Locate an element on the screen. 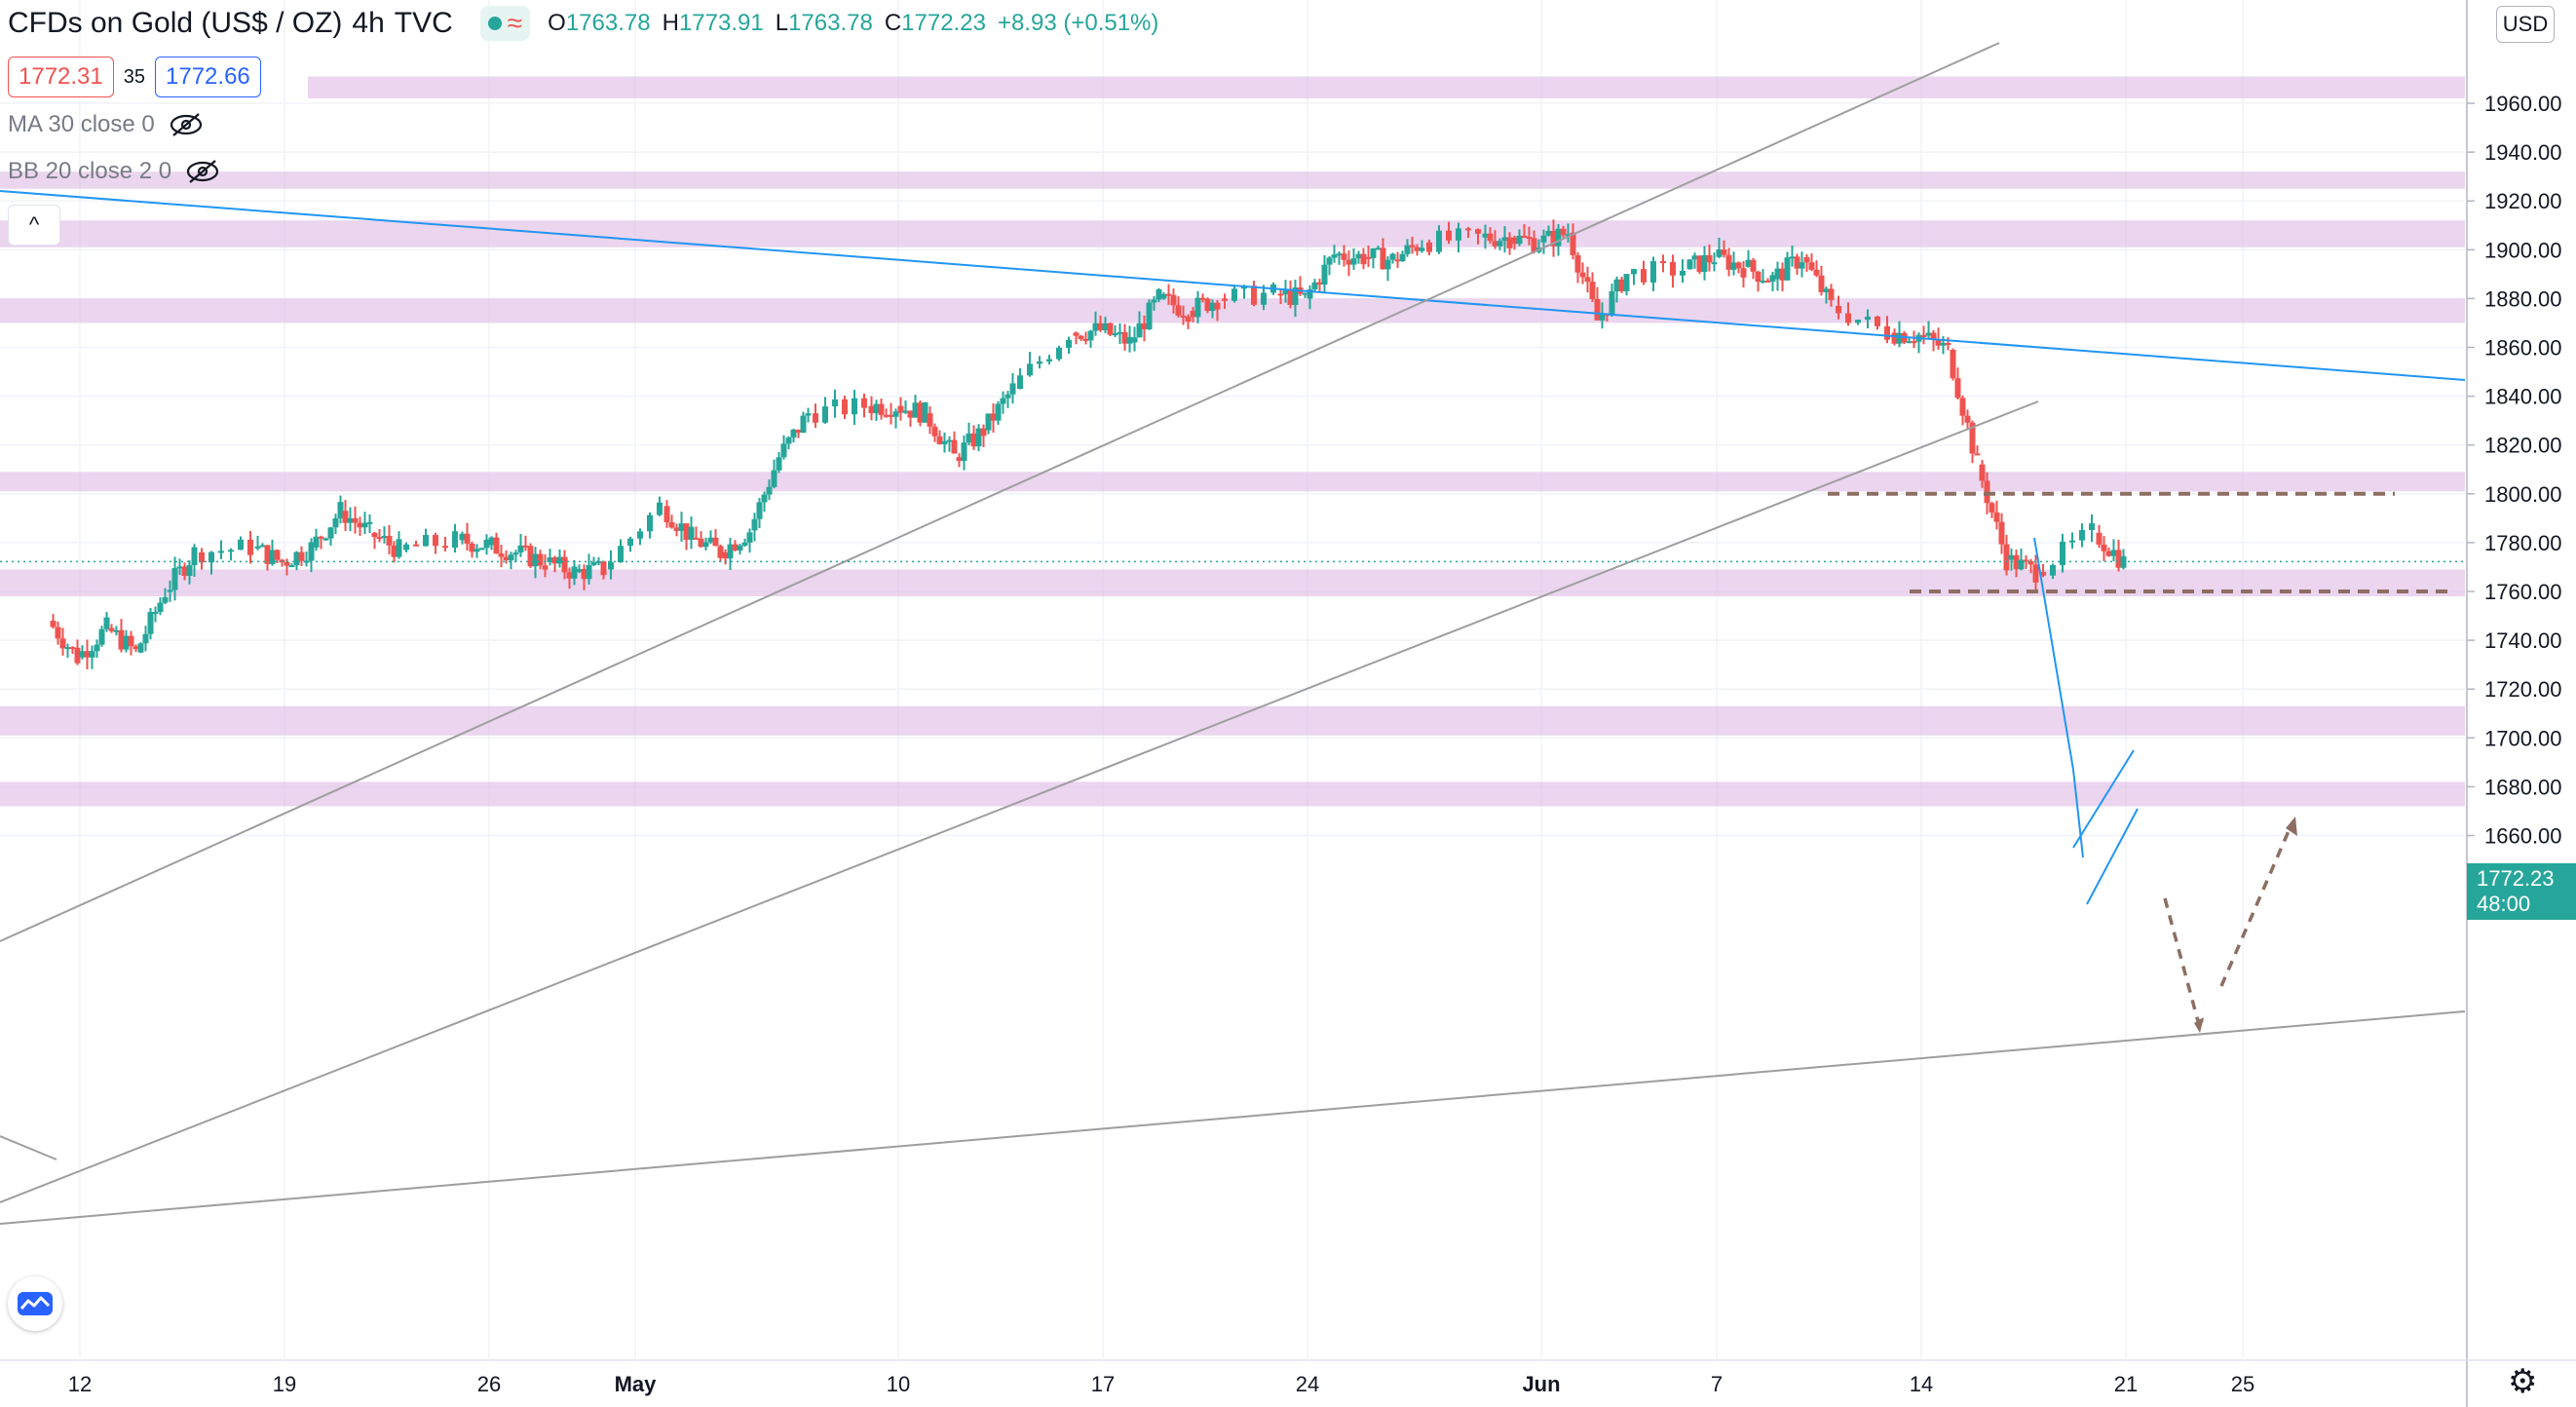  interval-label: 4h is located at coordinates (368, 23).